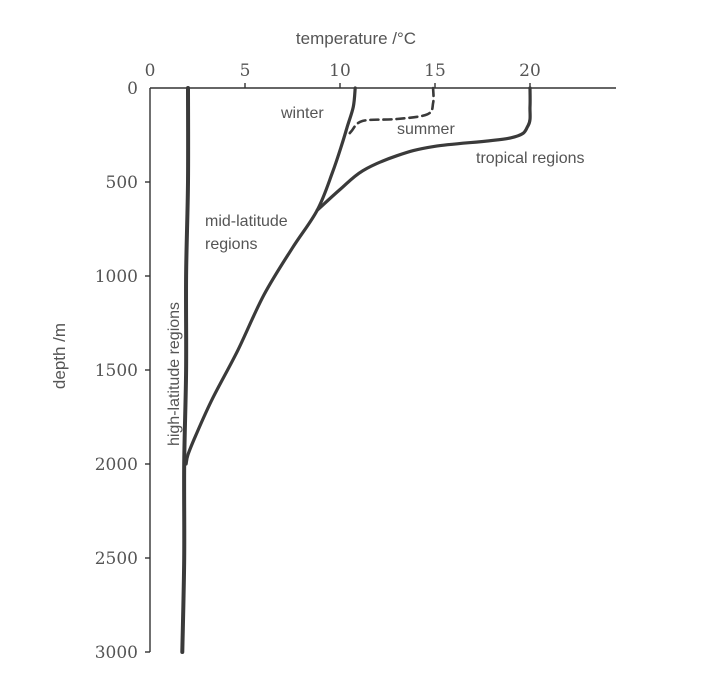 This screenshot has width=704, height=679. I want to click on y-tick-label: 2000, so click(116, 465).